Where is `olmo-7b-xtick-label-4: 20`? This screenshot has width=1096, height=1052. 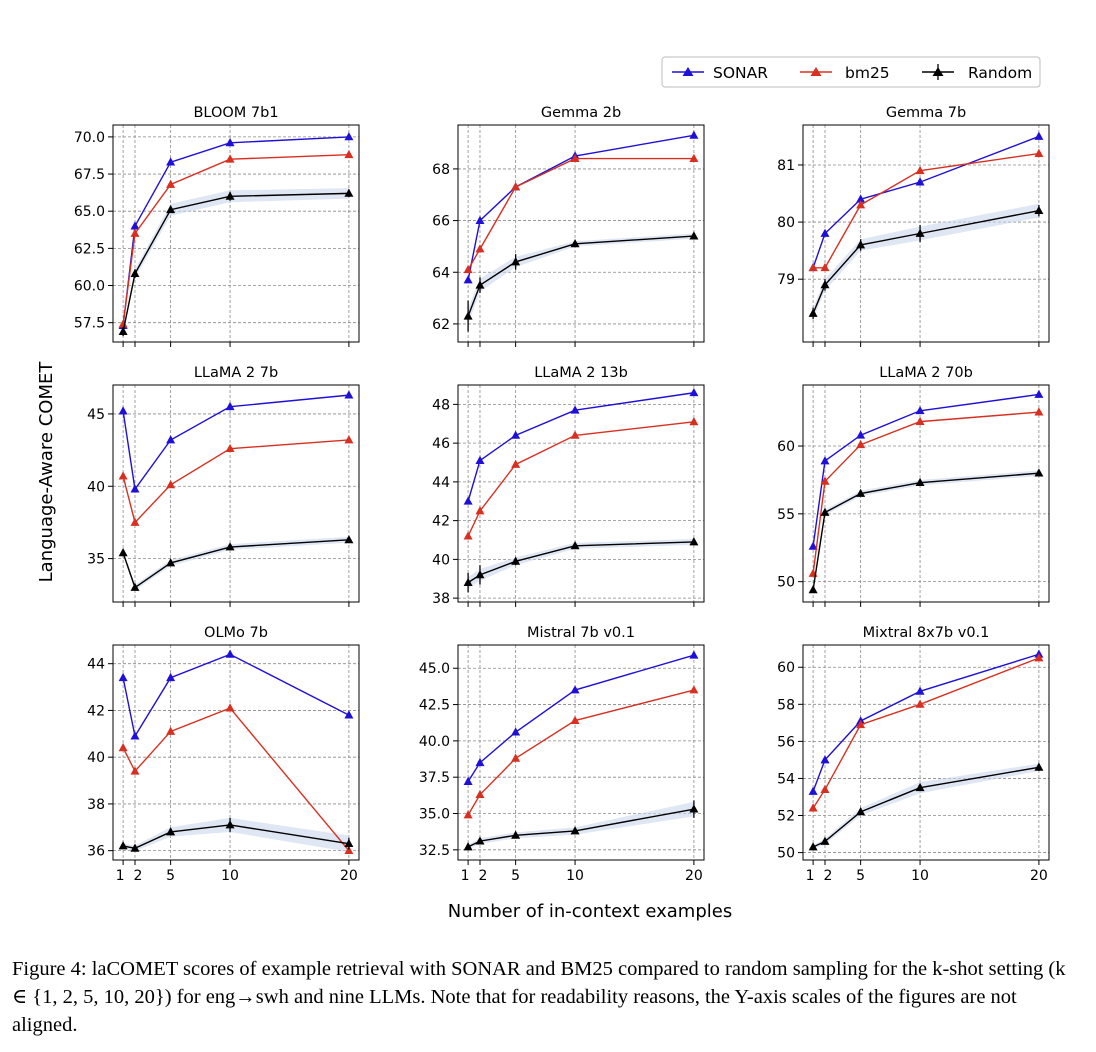 olmo-7b-xtick-label-4: 20 is located at coordinates (349, 876).